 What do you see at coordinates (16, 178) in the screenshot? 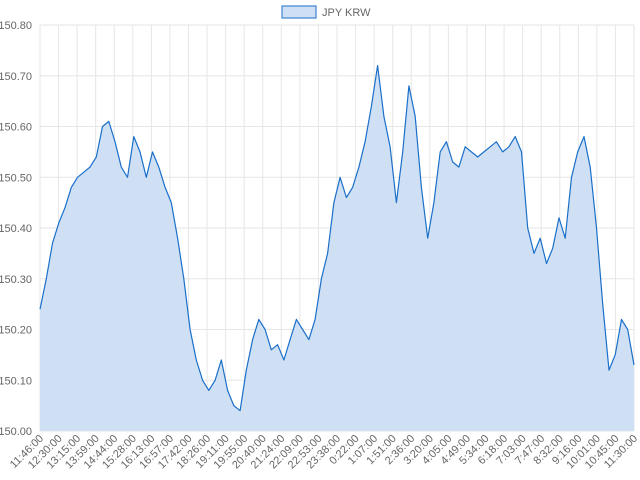
I see `y-tick-label: 150.50` at bounding box center [16, 178].